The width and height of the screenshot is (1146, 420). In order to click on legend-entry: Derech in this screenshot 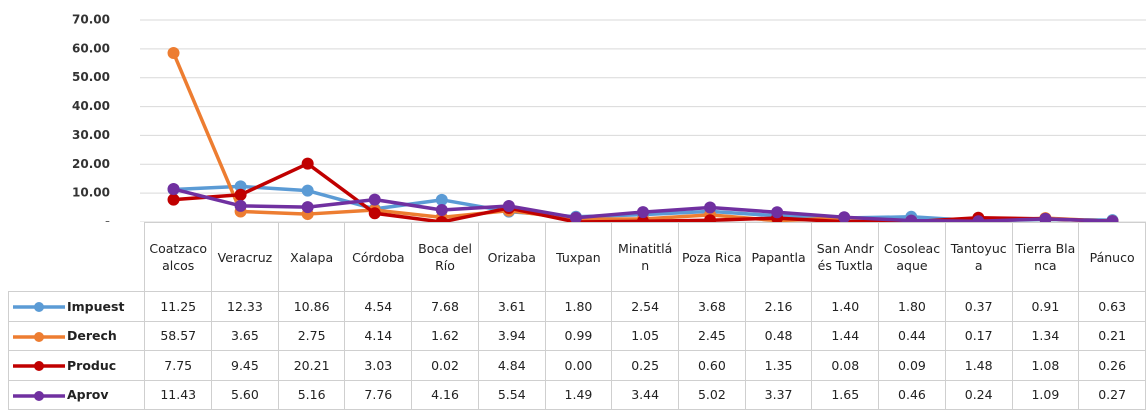, I will do `click(76, 335)`.